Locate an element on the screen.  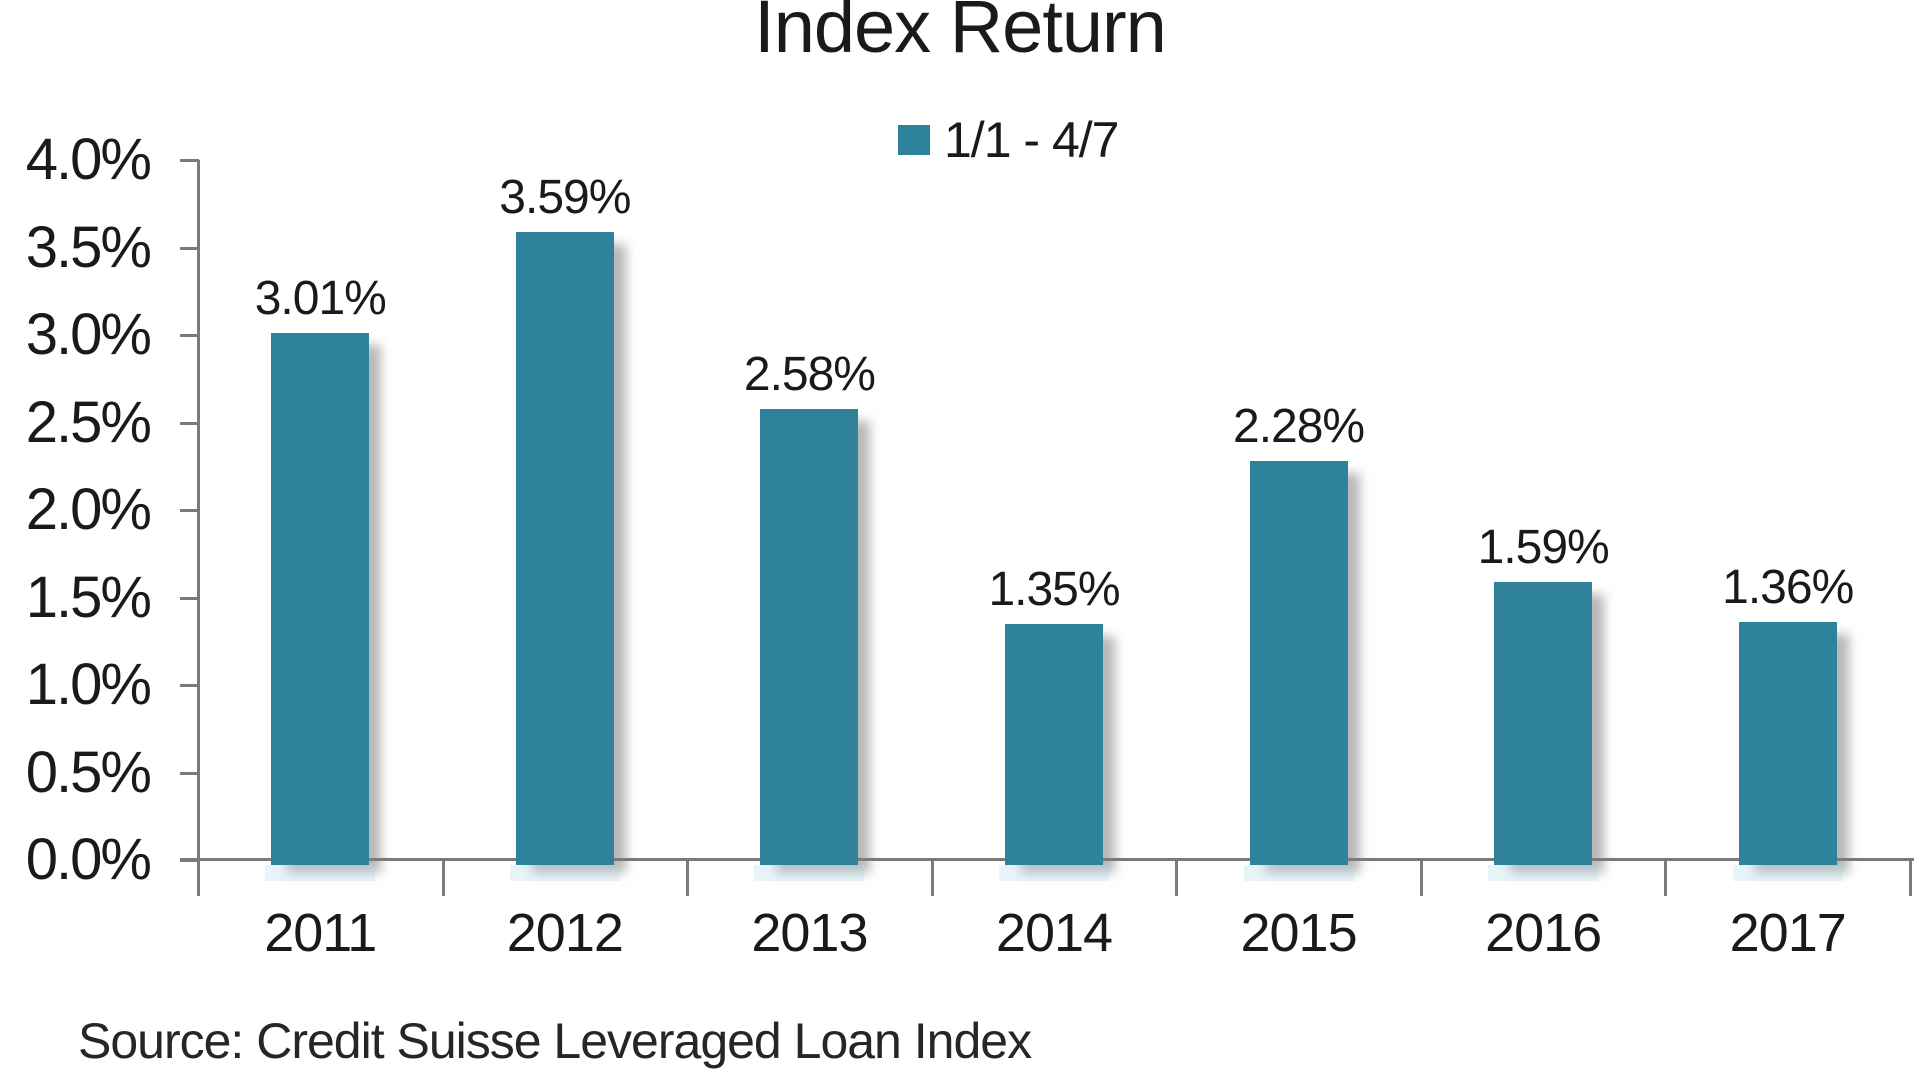
bar-value-label: 1.35% is located at coordinates (1054, 589).